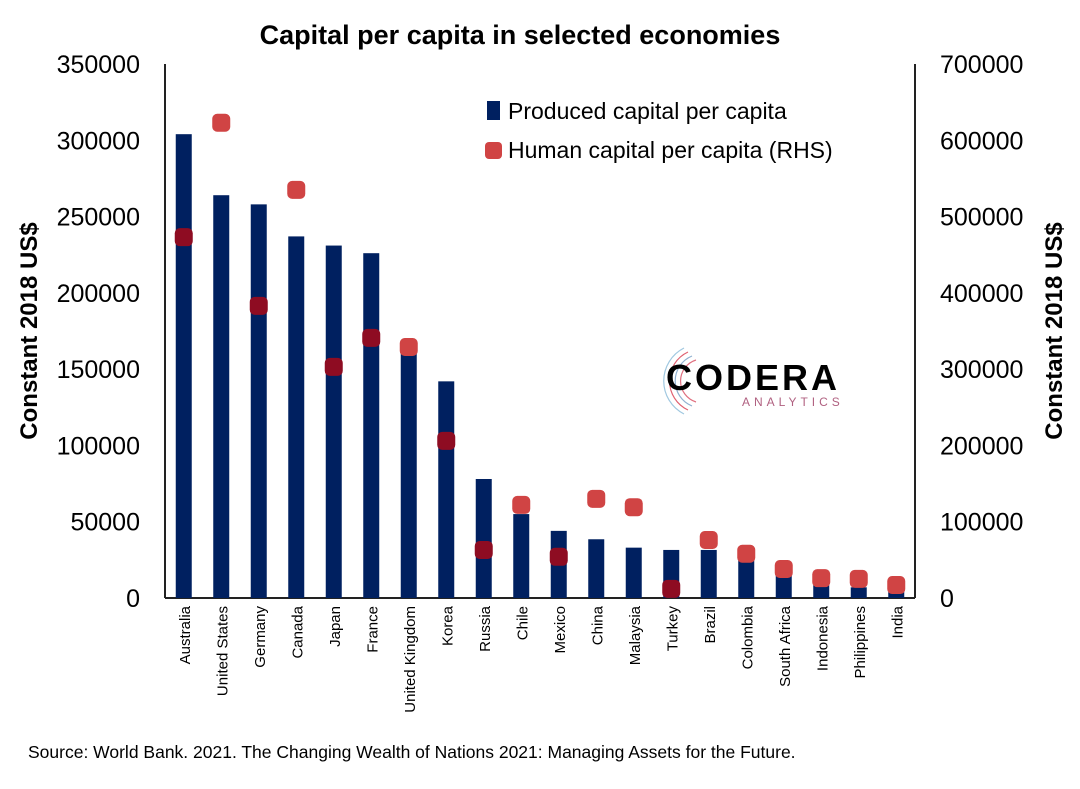  Describe the element at coordinates (29, 331) in the screenshot. I see `y-axis-label-left: Constant 2018 US$` at that location.